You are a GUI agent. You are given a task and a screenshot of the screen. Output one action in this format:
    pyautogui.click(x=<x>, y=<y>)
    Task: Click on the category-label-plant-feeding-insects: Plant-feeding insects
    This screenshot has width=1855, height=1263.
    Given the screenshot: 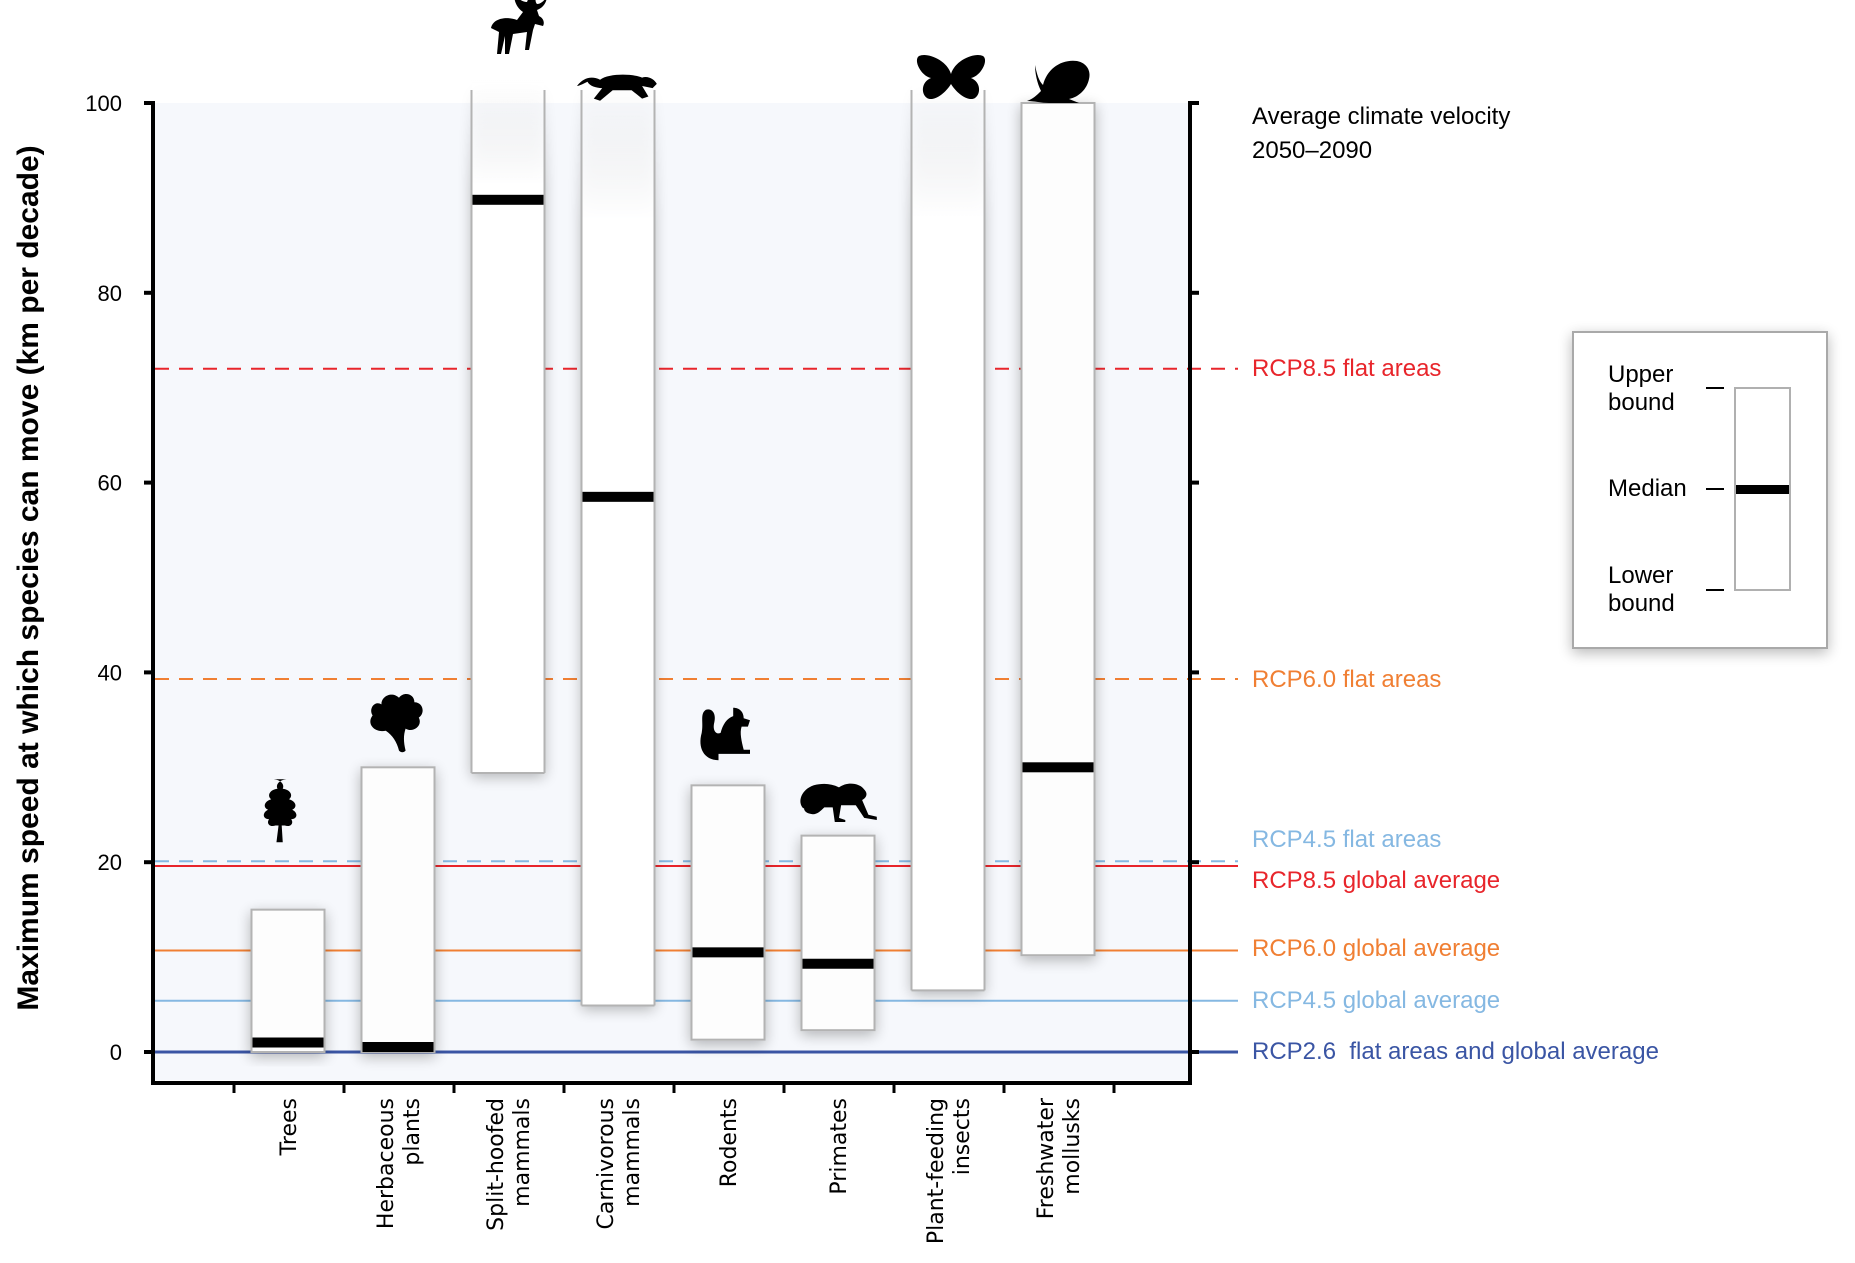 What is the action you would take?
    pyautogui.click(x=949, y=1171)
    